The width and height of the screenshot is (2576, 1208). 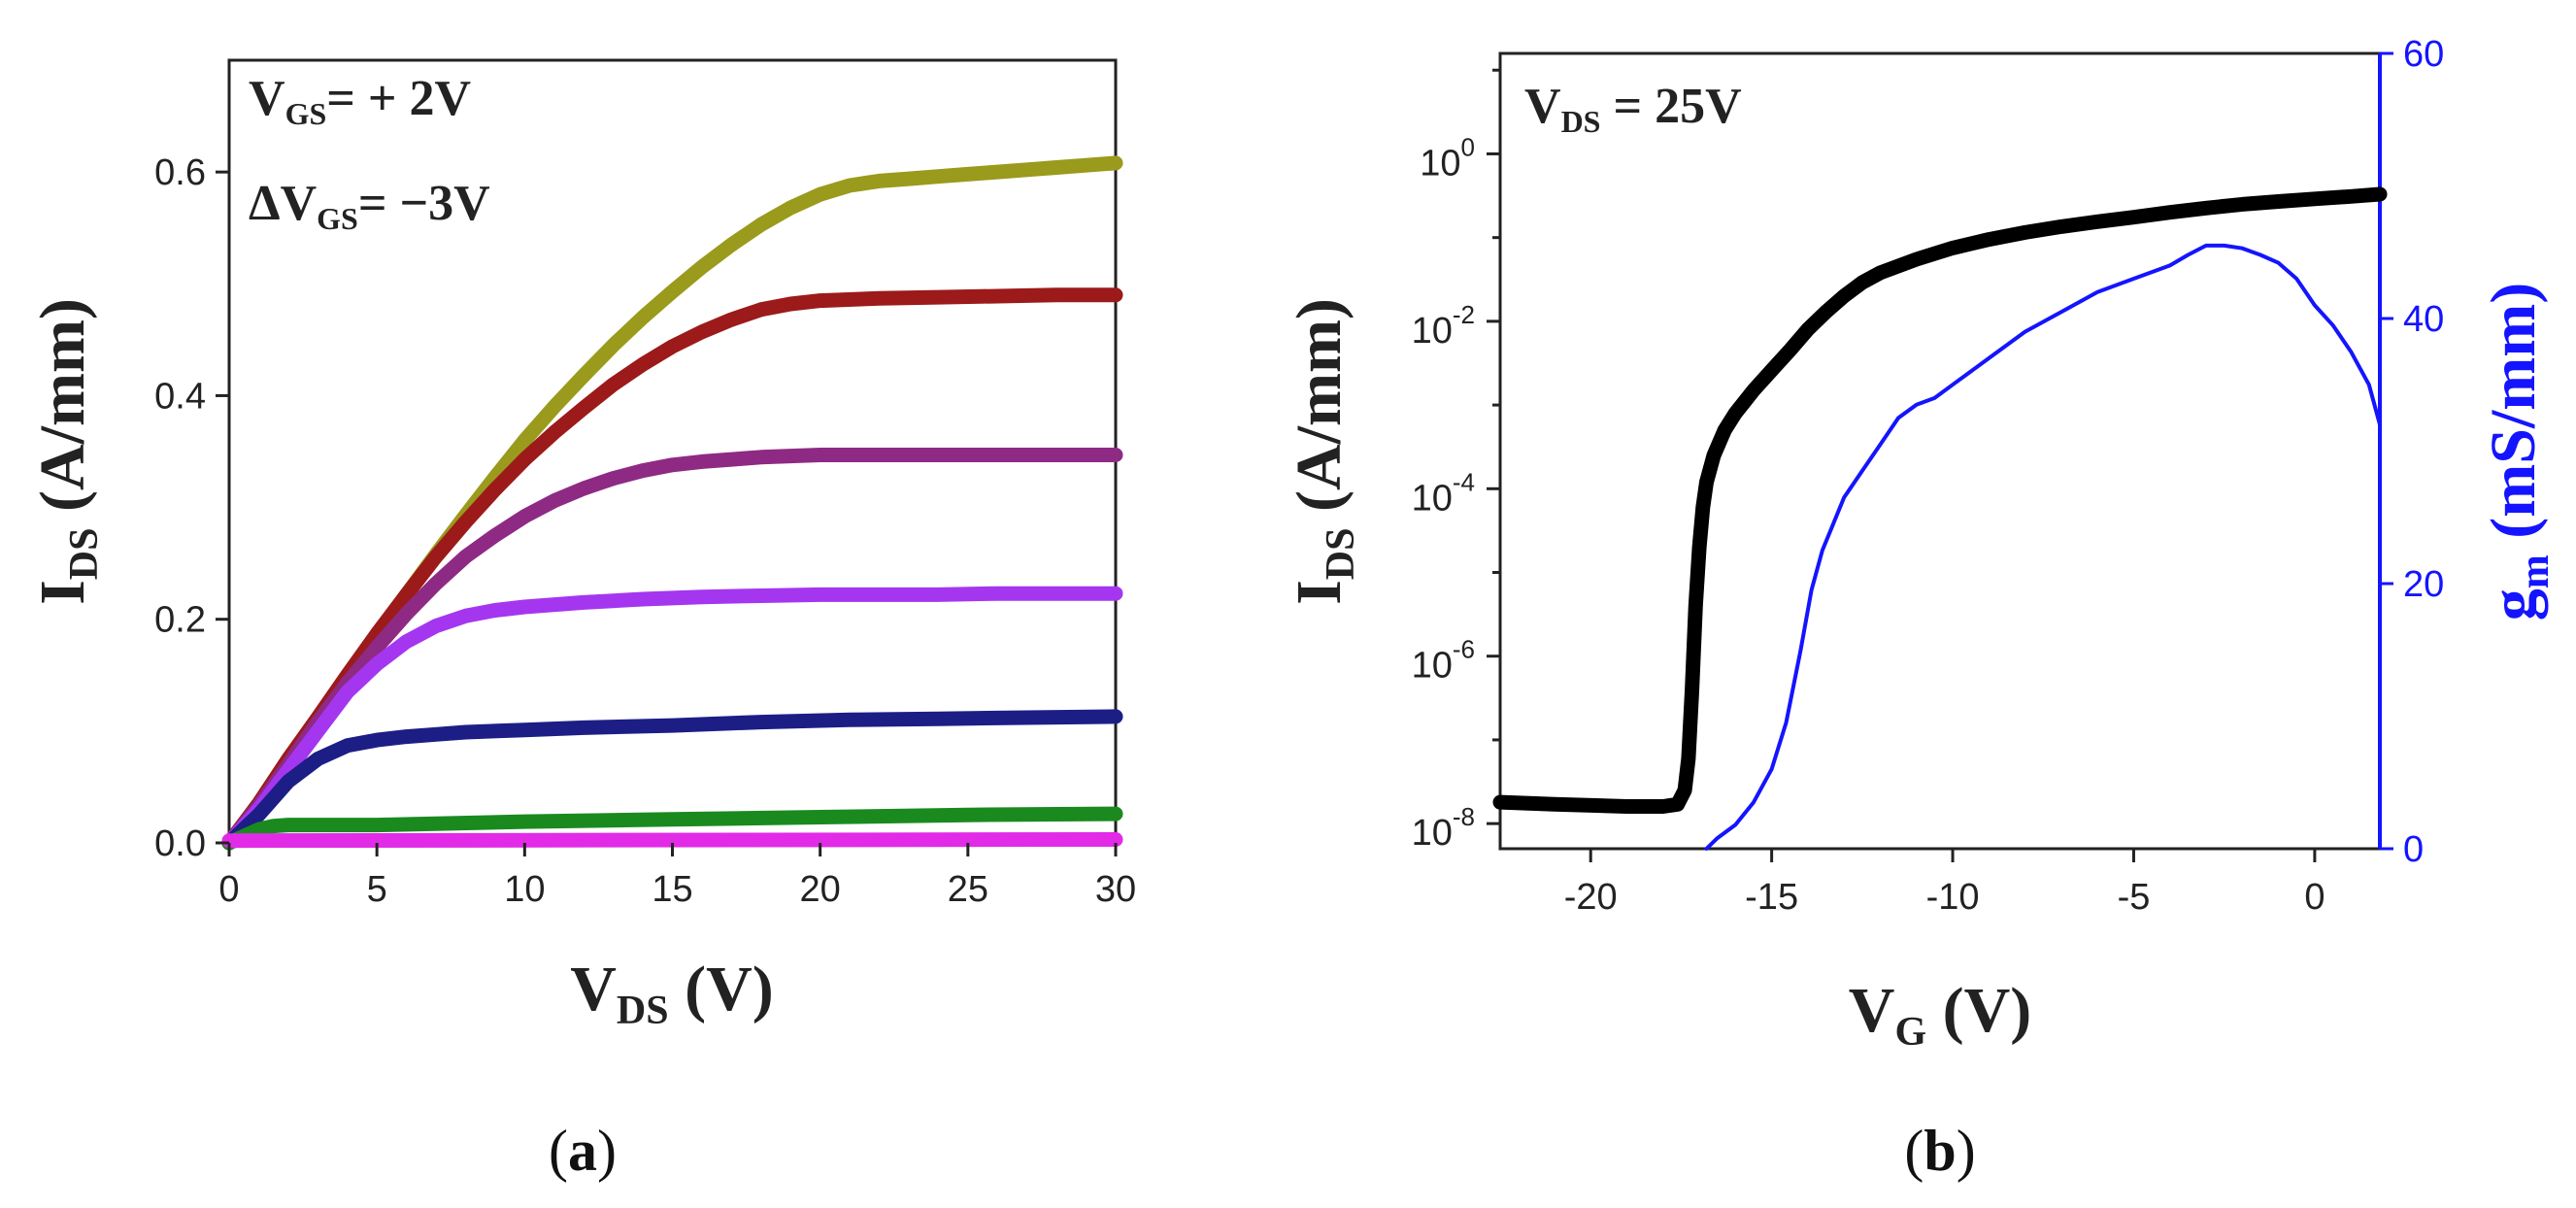 I want to click on chart-b-y-tick-label: 10⁻⁶, so click(x=1443, y=661).